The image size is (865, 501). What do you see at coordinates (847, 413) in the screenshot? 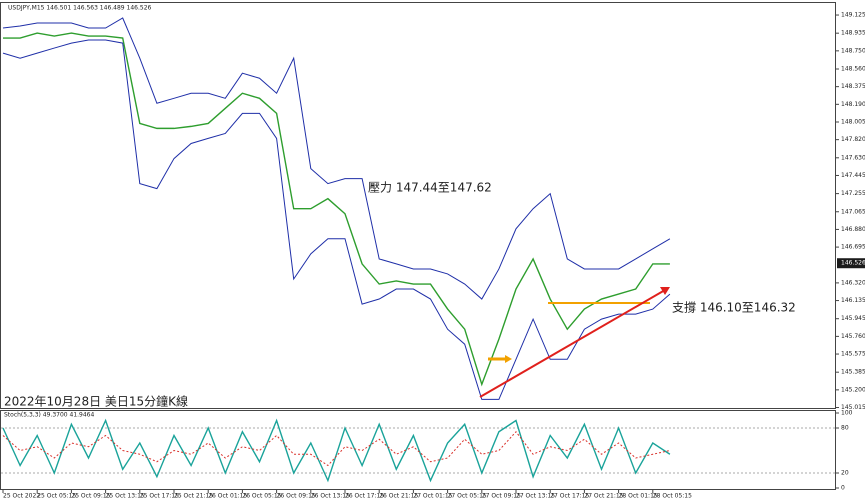
I see `osc-tick-label: 100` at bounding box center [847, 413].